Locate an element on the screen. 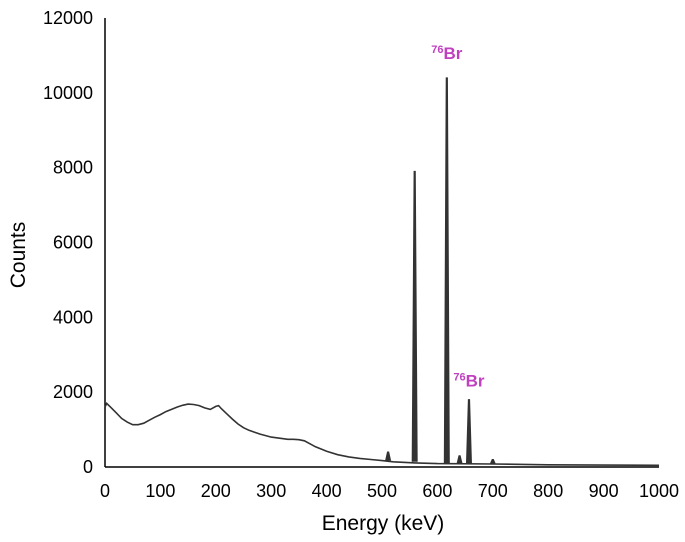 The width and height of the screenshot is (685, 542). x-tick-label: 700 is located at coordinates (493, 491).